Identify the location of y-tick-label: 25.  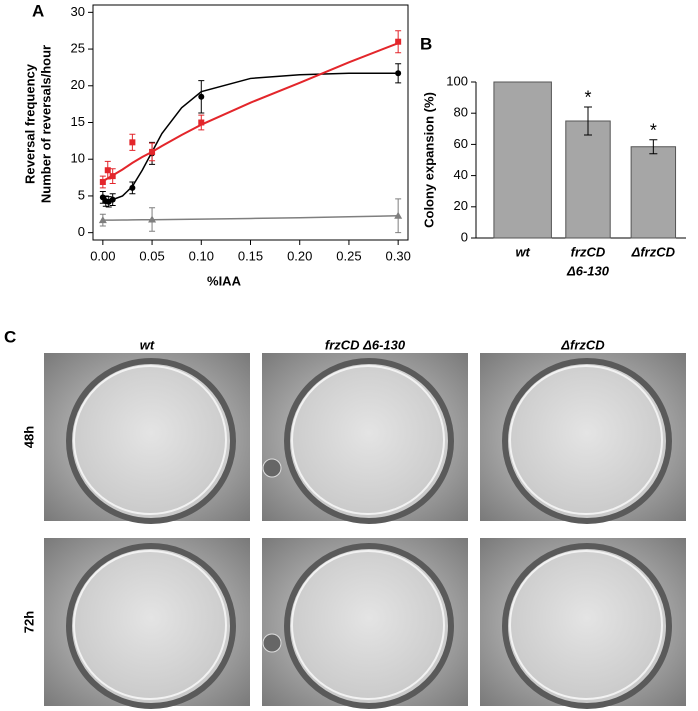
(78, 48).